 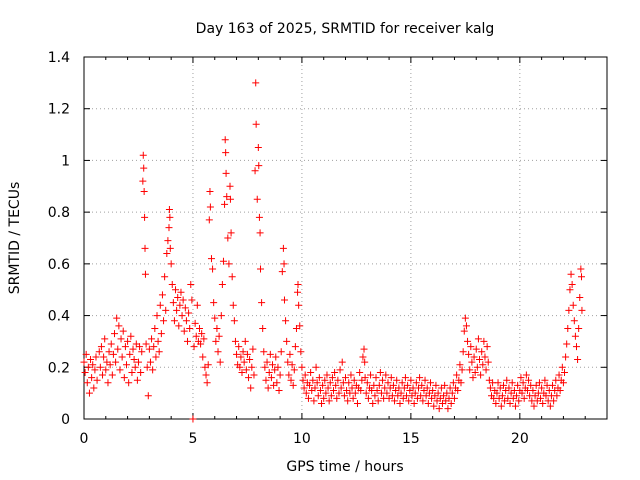 What do you see at coordinates (65, 420) in the screenshot?
I see `y-tick-label: 0` at bounding box center [65, 420].